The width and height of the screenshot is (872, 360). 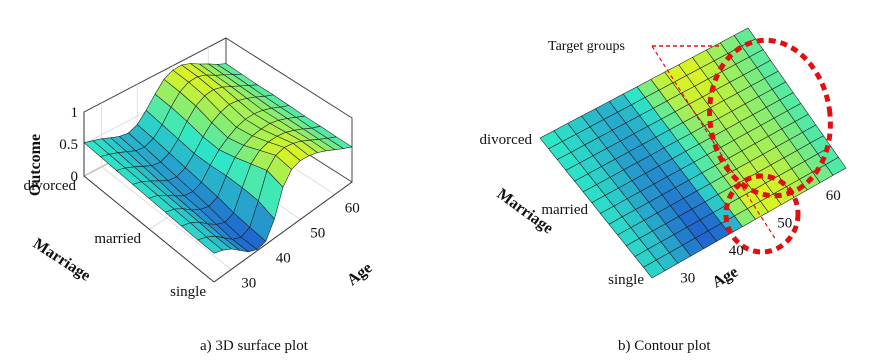 What do you see at coordinates (35, 165) in the screenshot?
I see `z-axis-title: Outcome` at bounding box center [35, 165].